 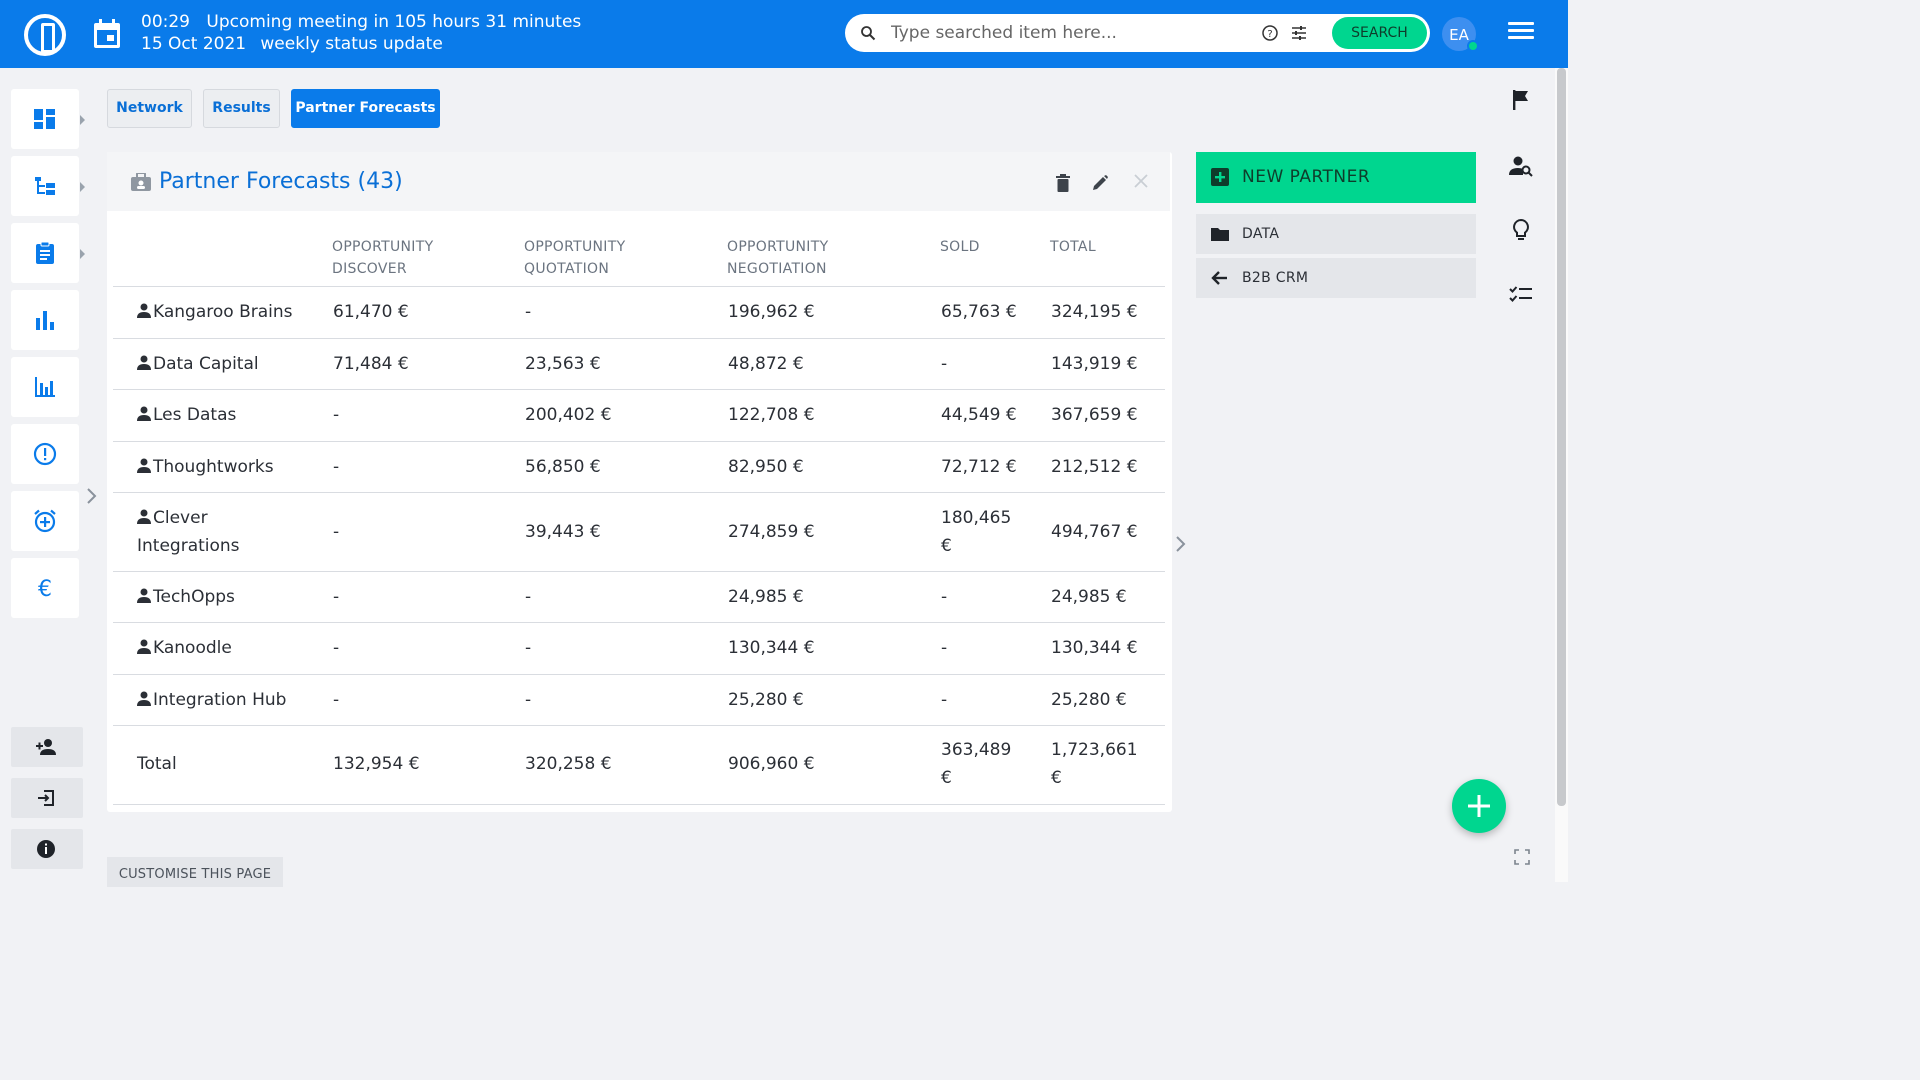 What do you see at coordinates (45, 320) in the screenshot?
I see `sidebar-item-reports` at bounding box center [45, 320].